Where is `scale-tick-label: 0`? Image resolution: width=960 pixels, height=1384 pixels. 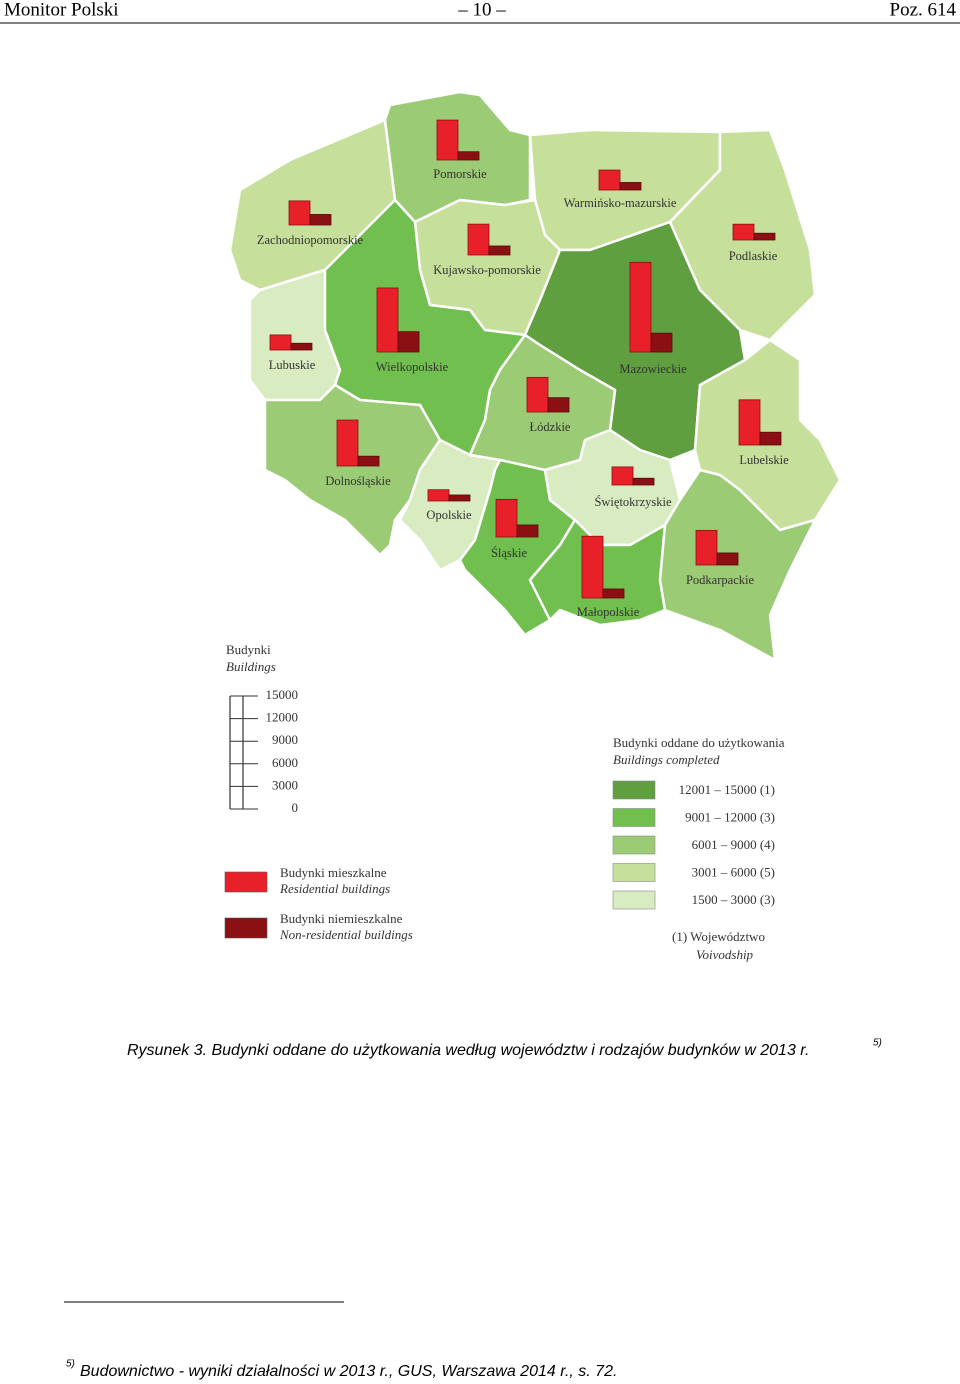
scale-tick-label: 0 is located at coordinates (295, 807).